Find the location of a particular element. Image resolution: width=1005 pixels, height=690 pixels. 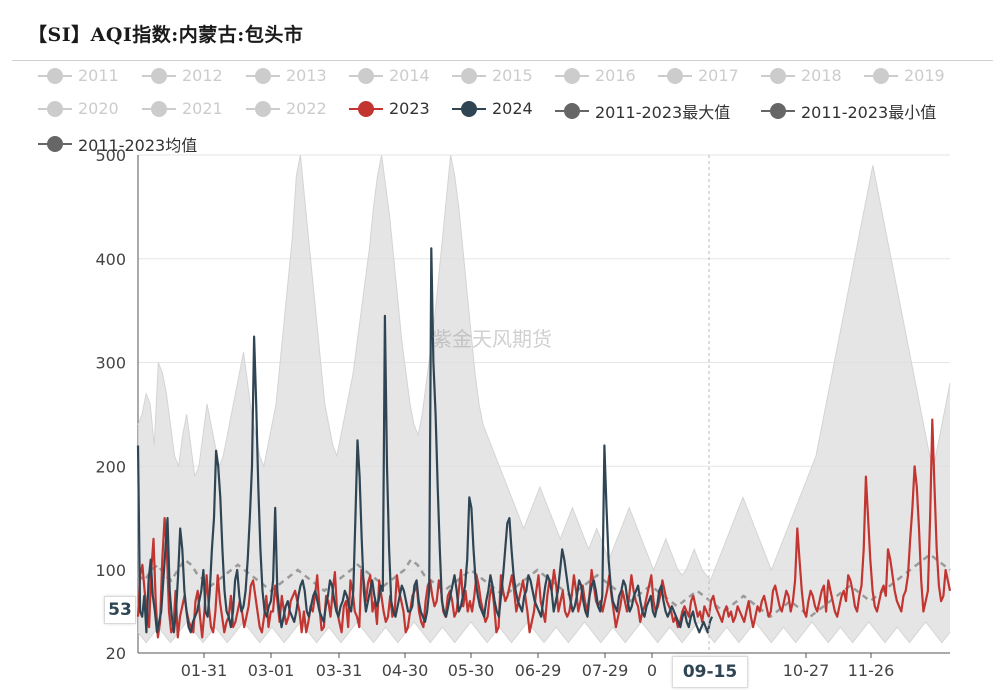

y-tick-label: 200 is located at coordinates (110, 466).